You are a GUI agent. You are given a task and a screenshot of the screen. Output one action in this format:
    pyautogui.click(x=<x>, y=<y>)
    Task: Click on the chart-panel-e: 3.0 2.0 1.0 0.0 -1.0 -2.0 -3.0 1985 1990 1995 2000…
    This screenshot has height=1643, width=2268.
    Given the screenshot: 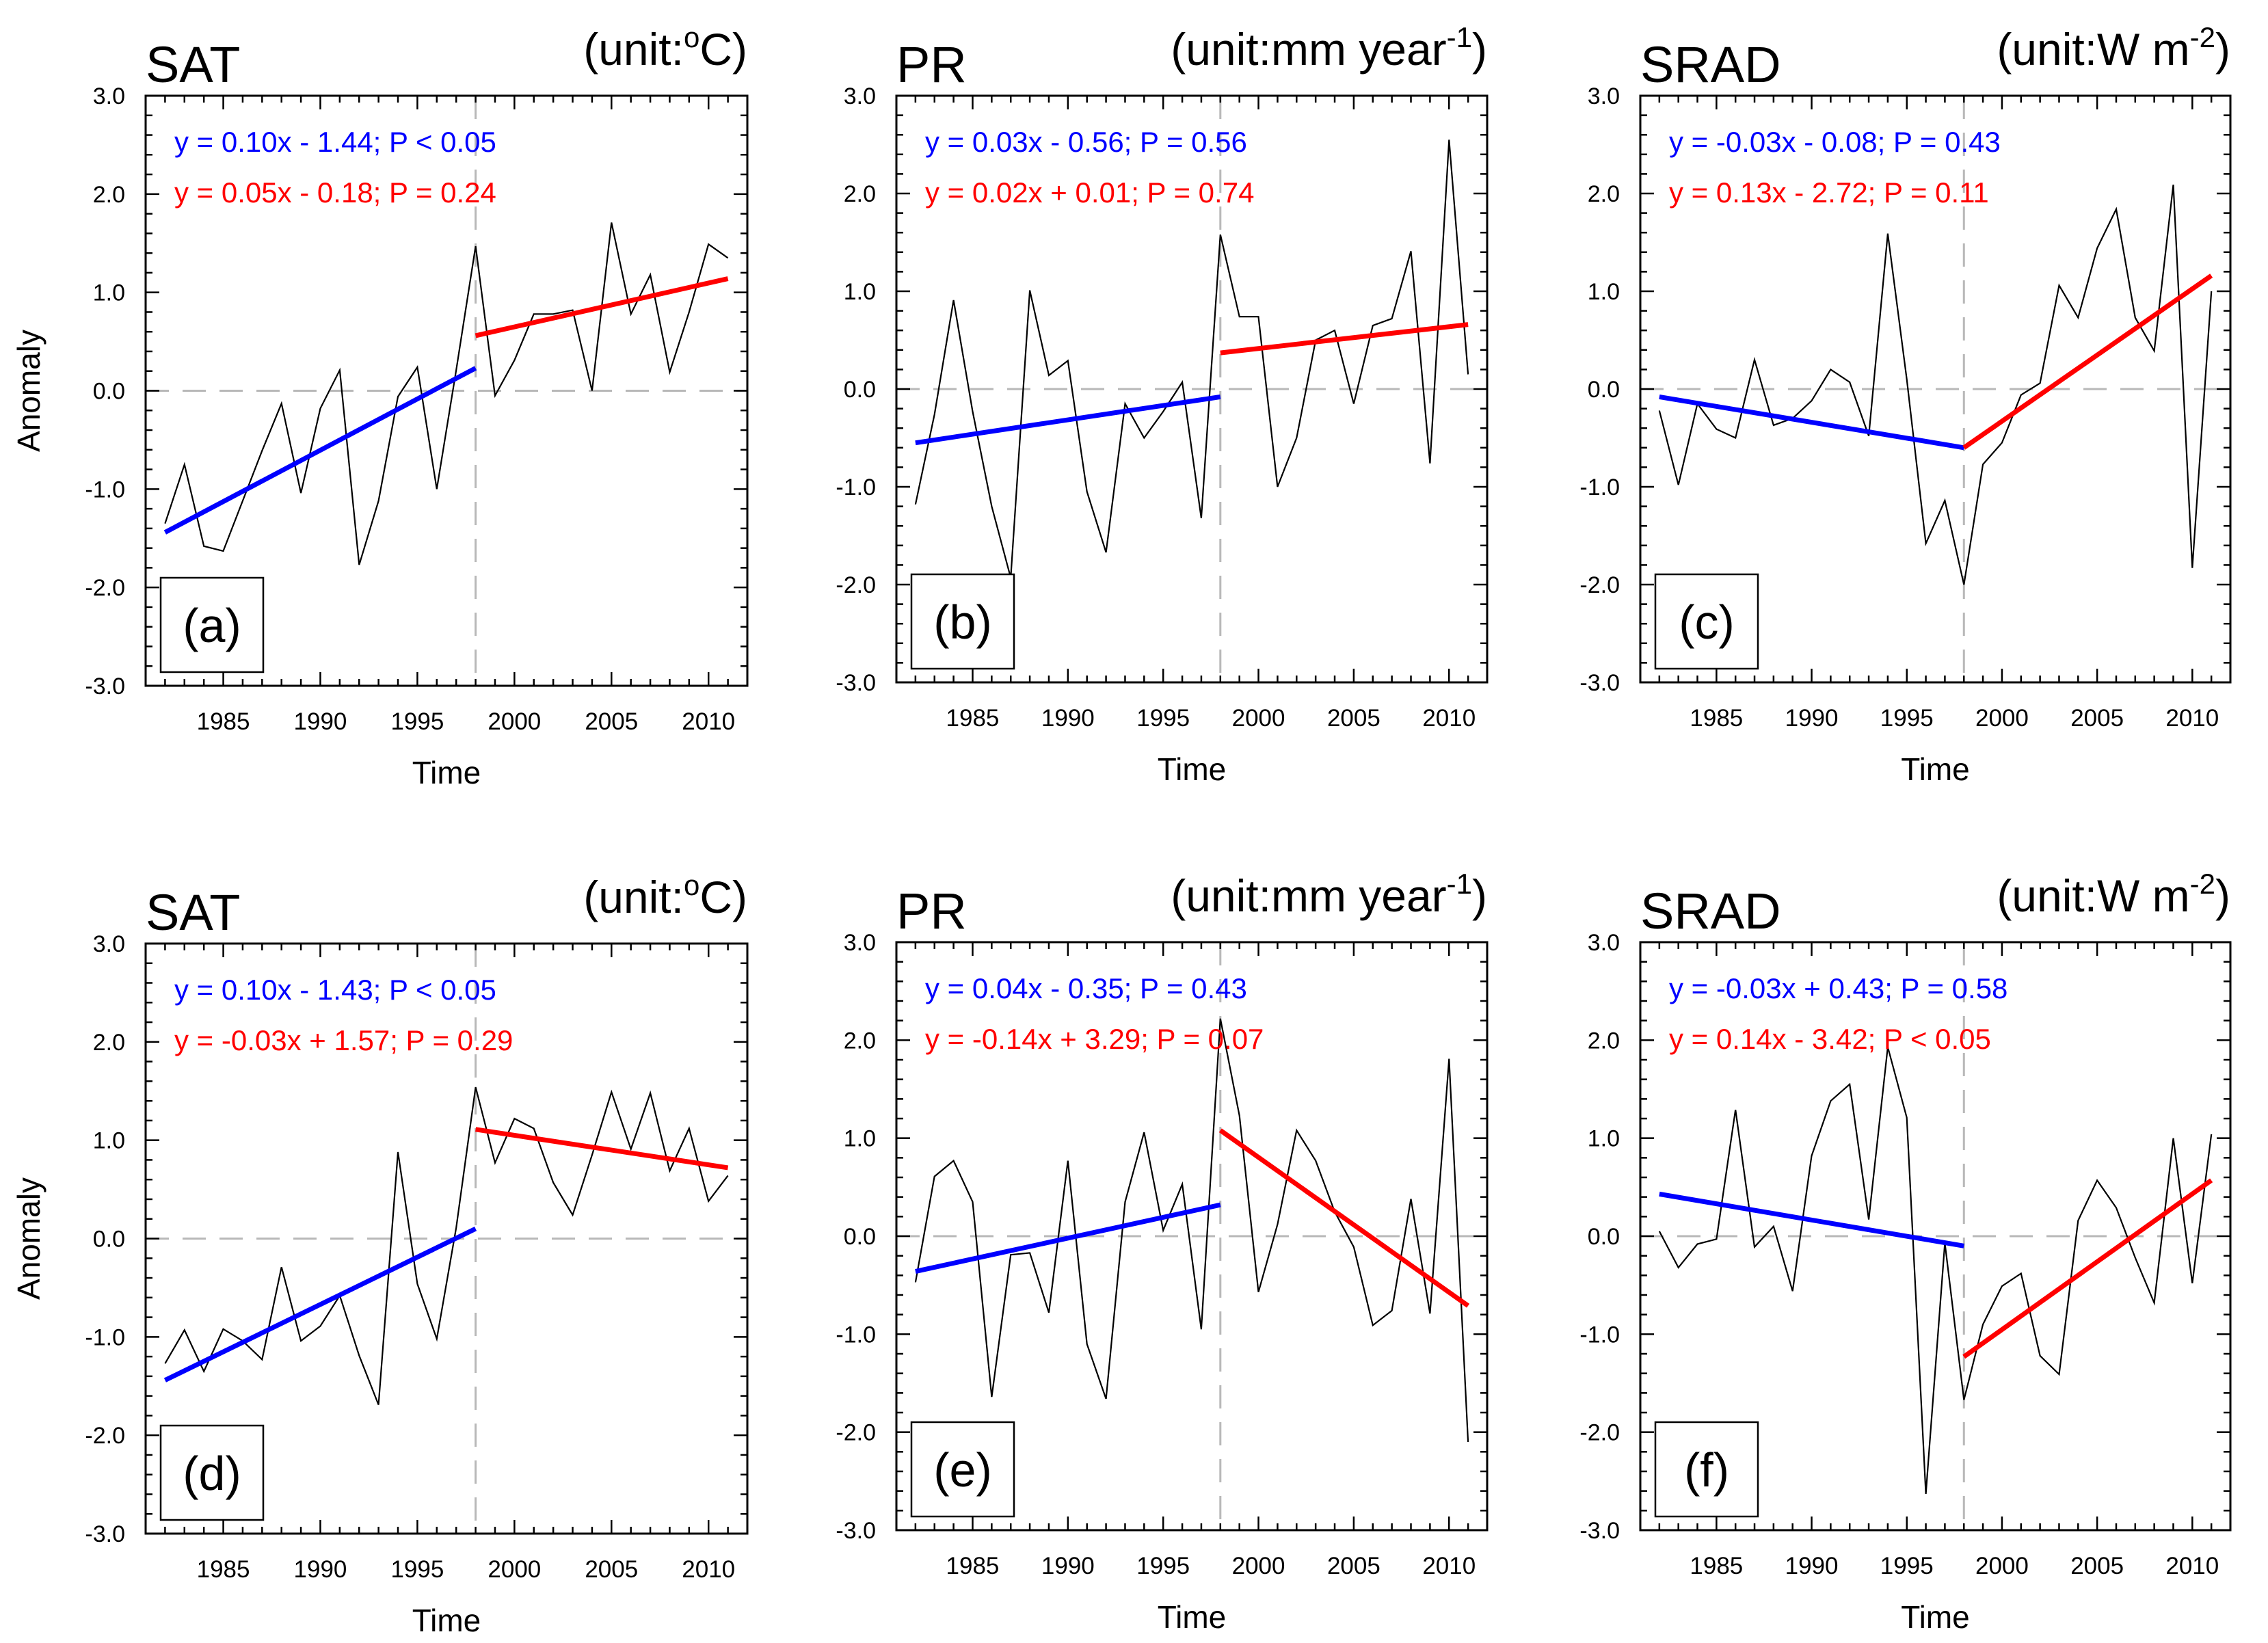 What is the action you would take?
    pyautogui.click(x=1162, y=1251)
    